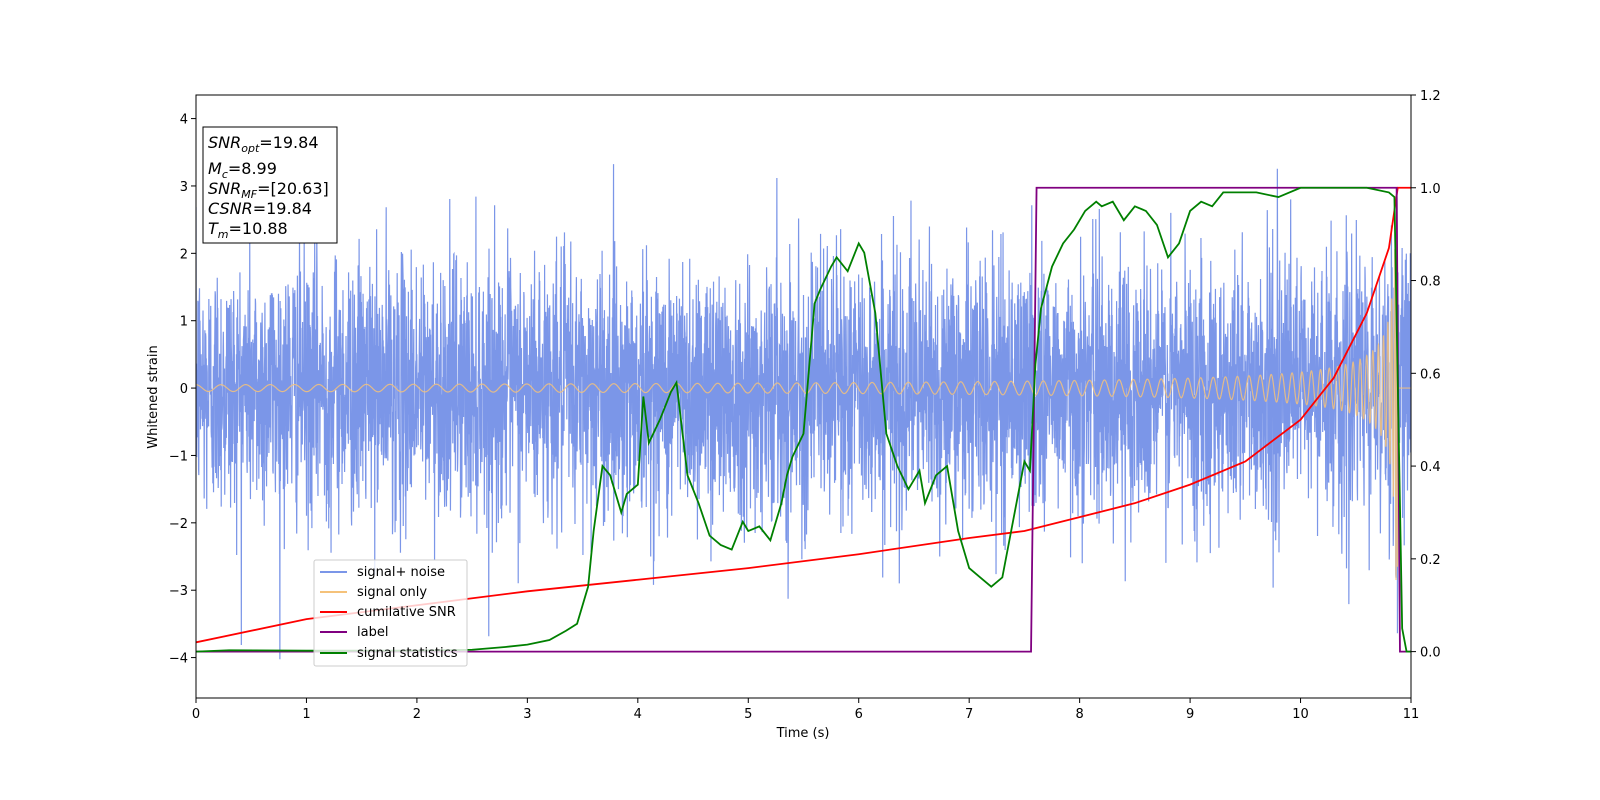 The height and width of the screenshot is (800, 1600). What do you see at coordinates (242, 170) in the screenshot?
I see `annotation-mc: Mc=8.99` at bounding box center [242, 170].